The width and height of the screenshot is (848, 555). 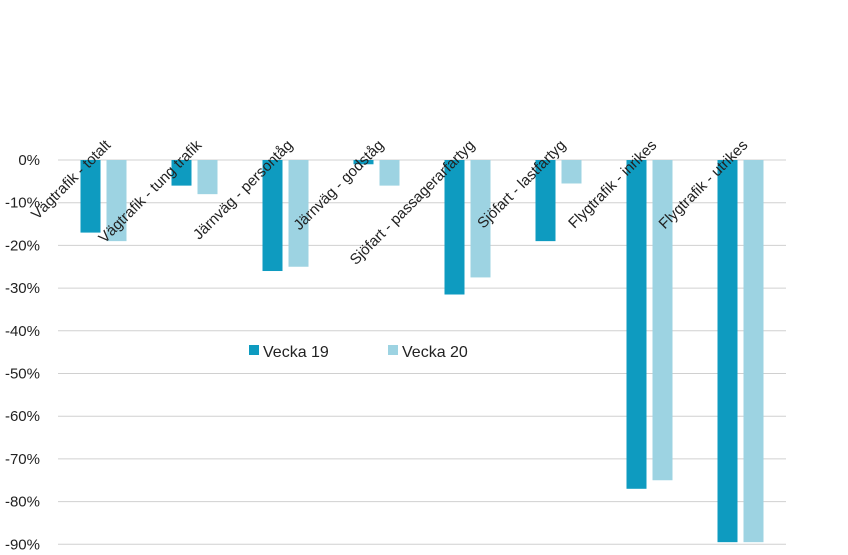 I want to click on y-tick-label: -10%, so click(x=22, y=203).